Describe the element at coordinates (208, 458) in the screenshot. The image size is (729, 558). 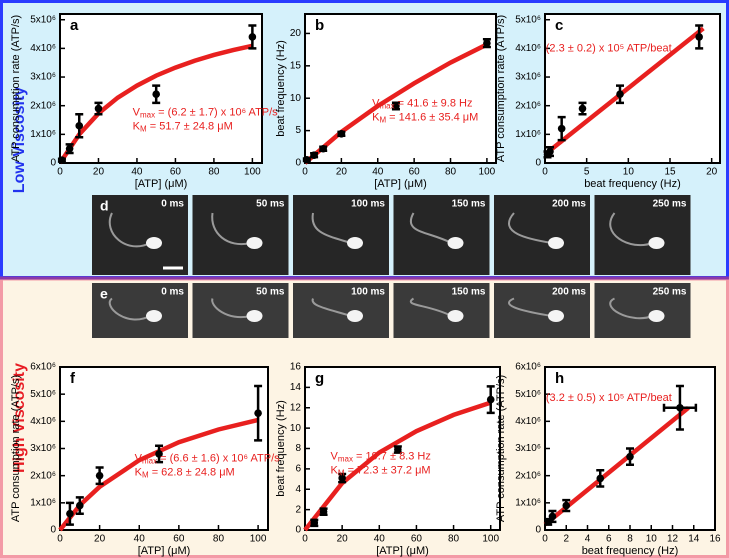
I see `fit-annotation: Vmax = (6.6 ± 1.6) x 10⁶ ATP/s` at that location.